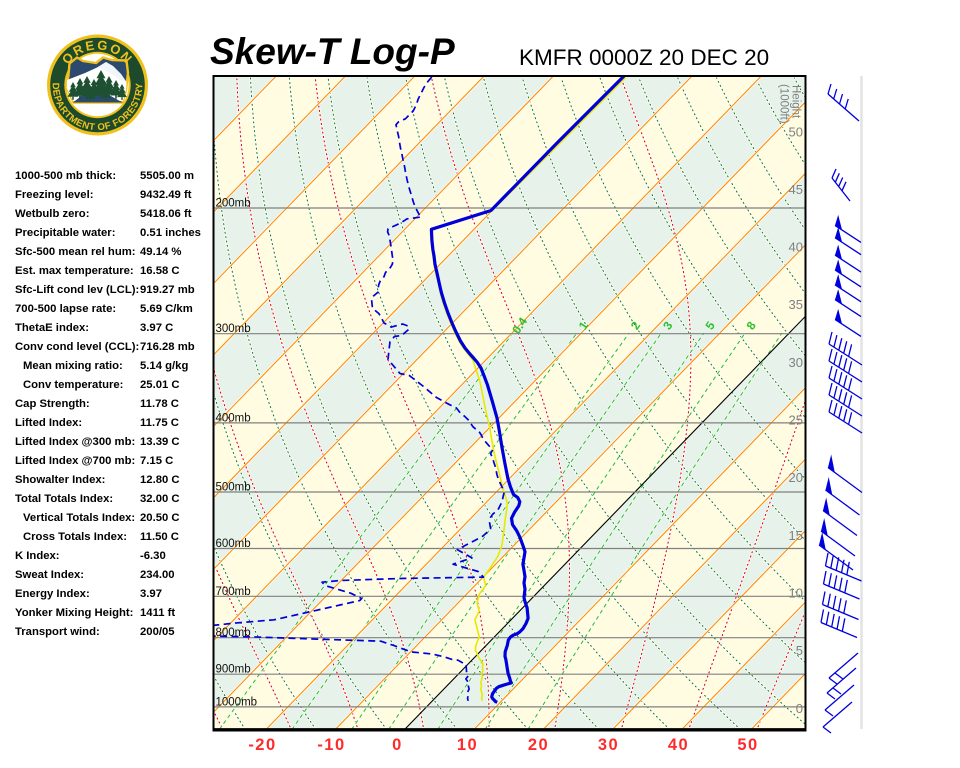  I want to click on svg-text: 800mb, so click(233, 633).